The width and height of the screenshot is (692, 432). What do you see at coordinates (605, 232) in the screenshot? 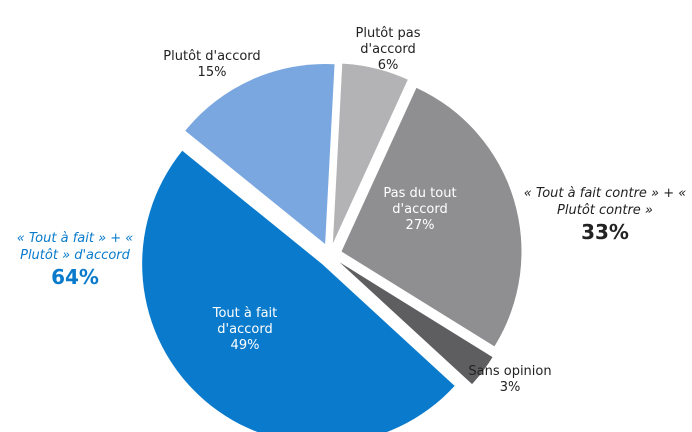
I see `annotation-total: 33%` at bounding box center [605, 232].